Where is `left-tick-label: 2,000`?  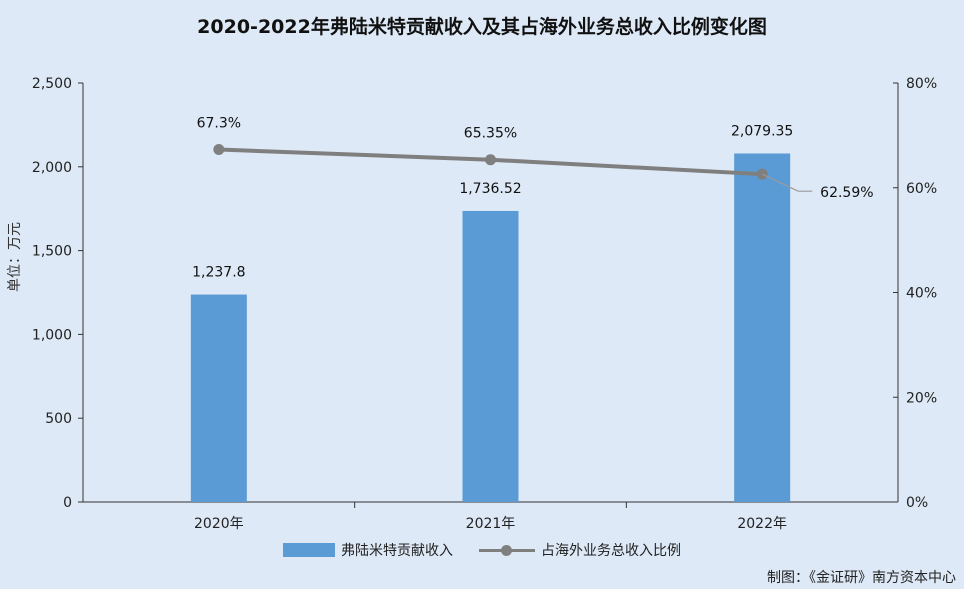 left-tick-label: 2,000 is located at coordinates (52, 168).